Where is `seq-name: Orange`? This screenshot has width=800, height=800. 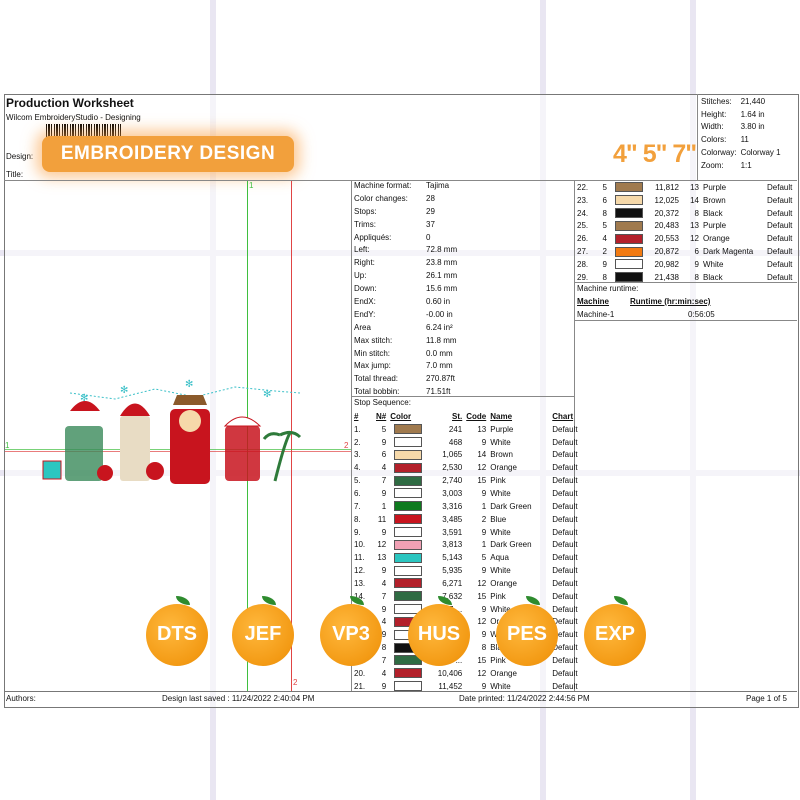 seq-name: Orange is located at coordinates (503, 468).